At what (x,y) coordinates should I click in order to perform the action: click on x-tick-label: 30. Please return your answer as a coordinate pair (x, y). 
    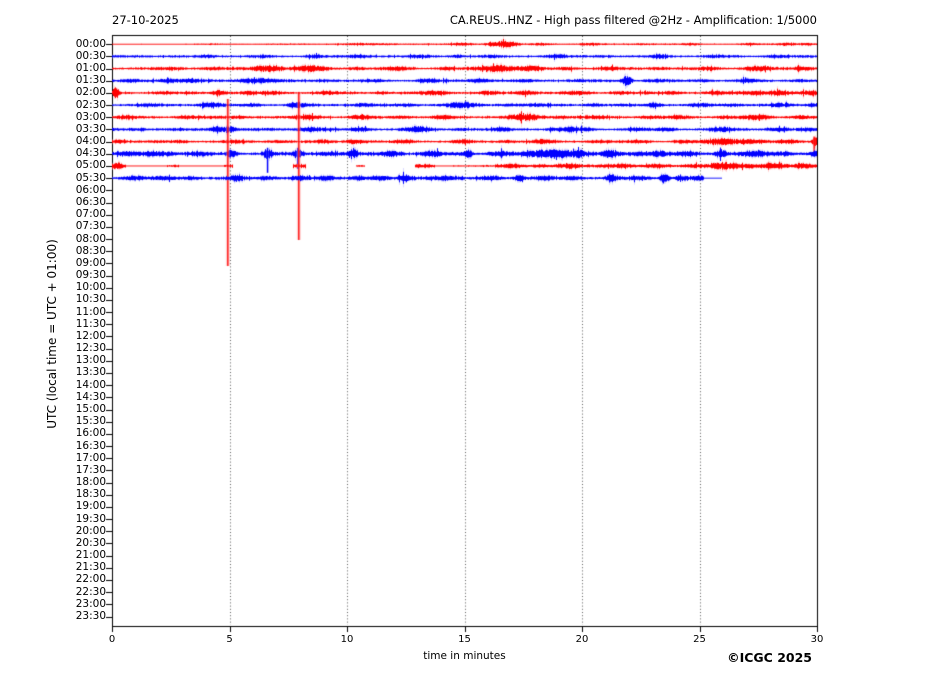
    Looking at the image, I should click on (817, 639).